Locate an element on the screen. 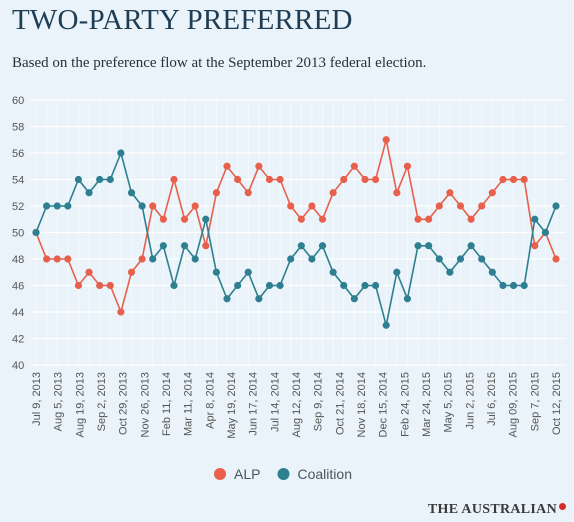 Image resolution: width=574 pixels, height=522 pixels. legend-marker-coalition is located at coordinates (283, 474).